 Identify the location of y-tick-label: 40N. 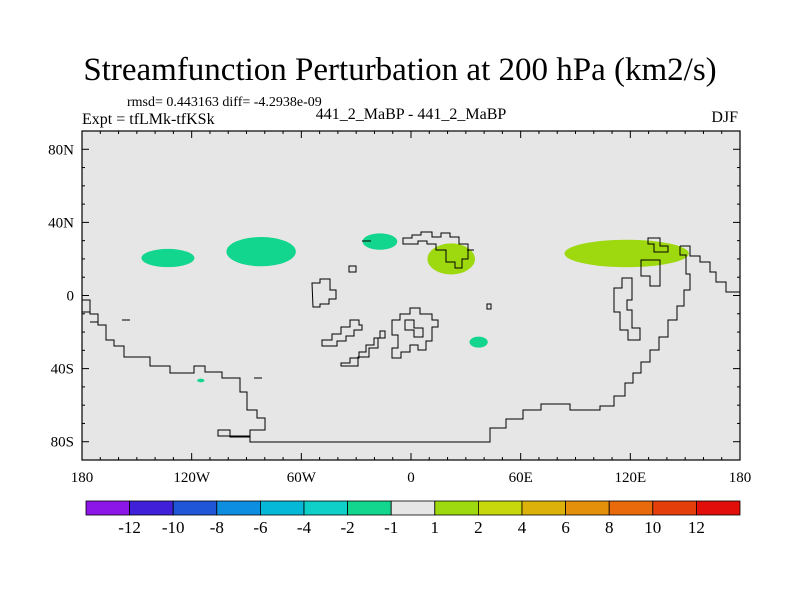
(61, 223).